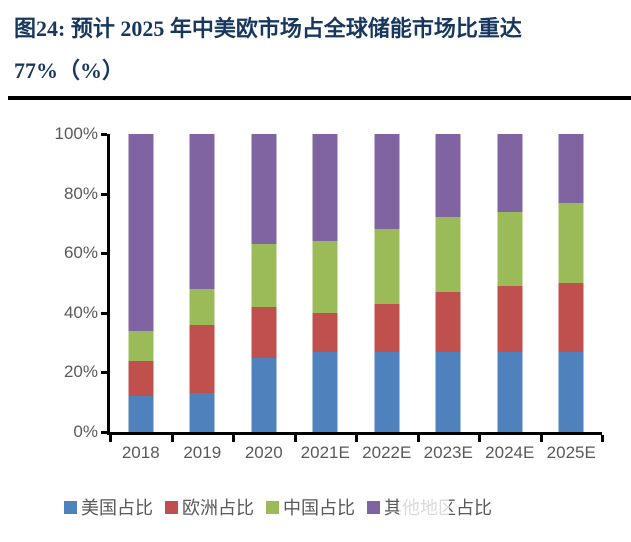 This screenshot has width=631, height=542. What do you see at coordinates (202, 452) in the screenshot?
I see `x-tick-label-2019: 2019` at bounding box center [202, 452].